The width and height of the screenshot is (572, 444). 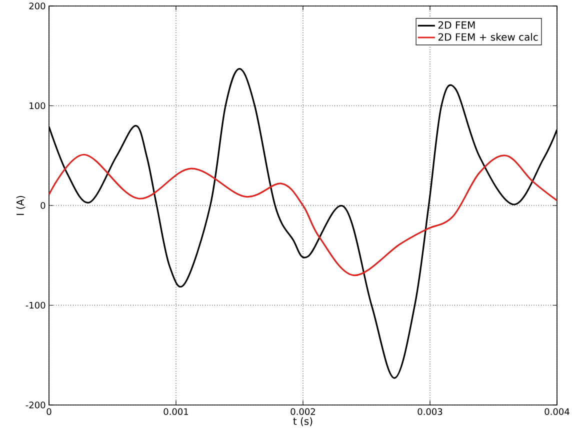 What do you see at coordinates (488, 37) in the screenshot?
I see `legend-label: 2D FEM + skew calc` at bounding box center [488, 37].